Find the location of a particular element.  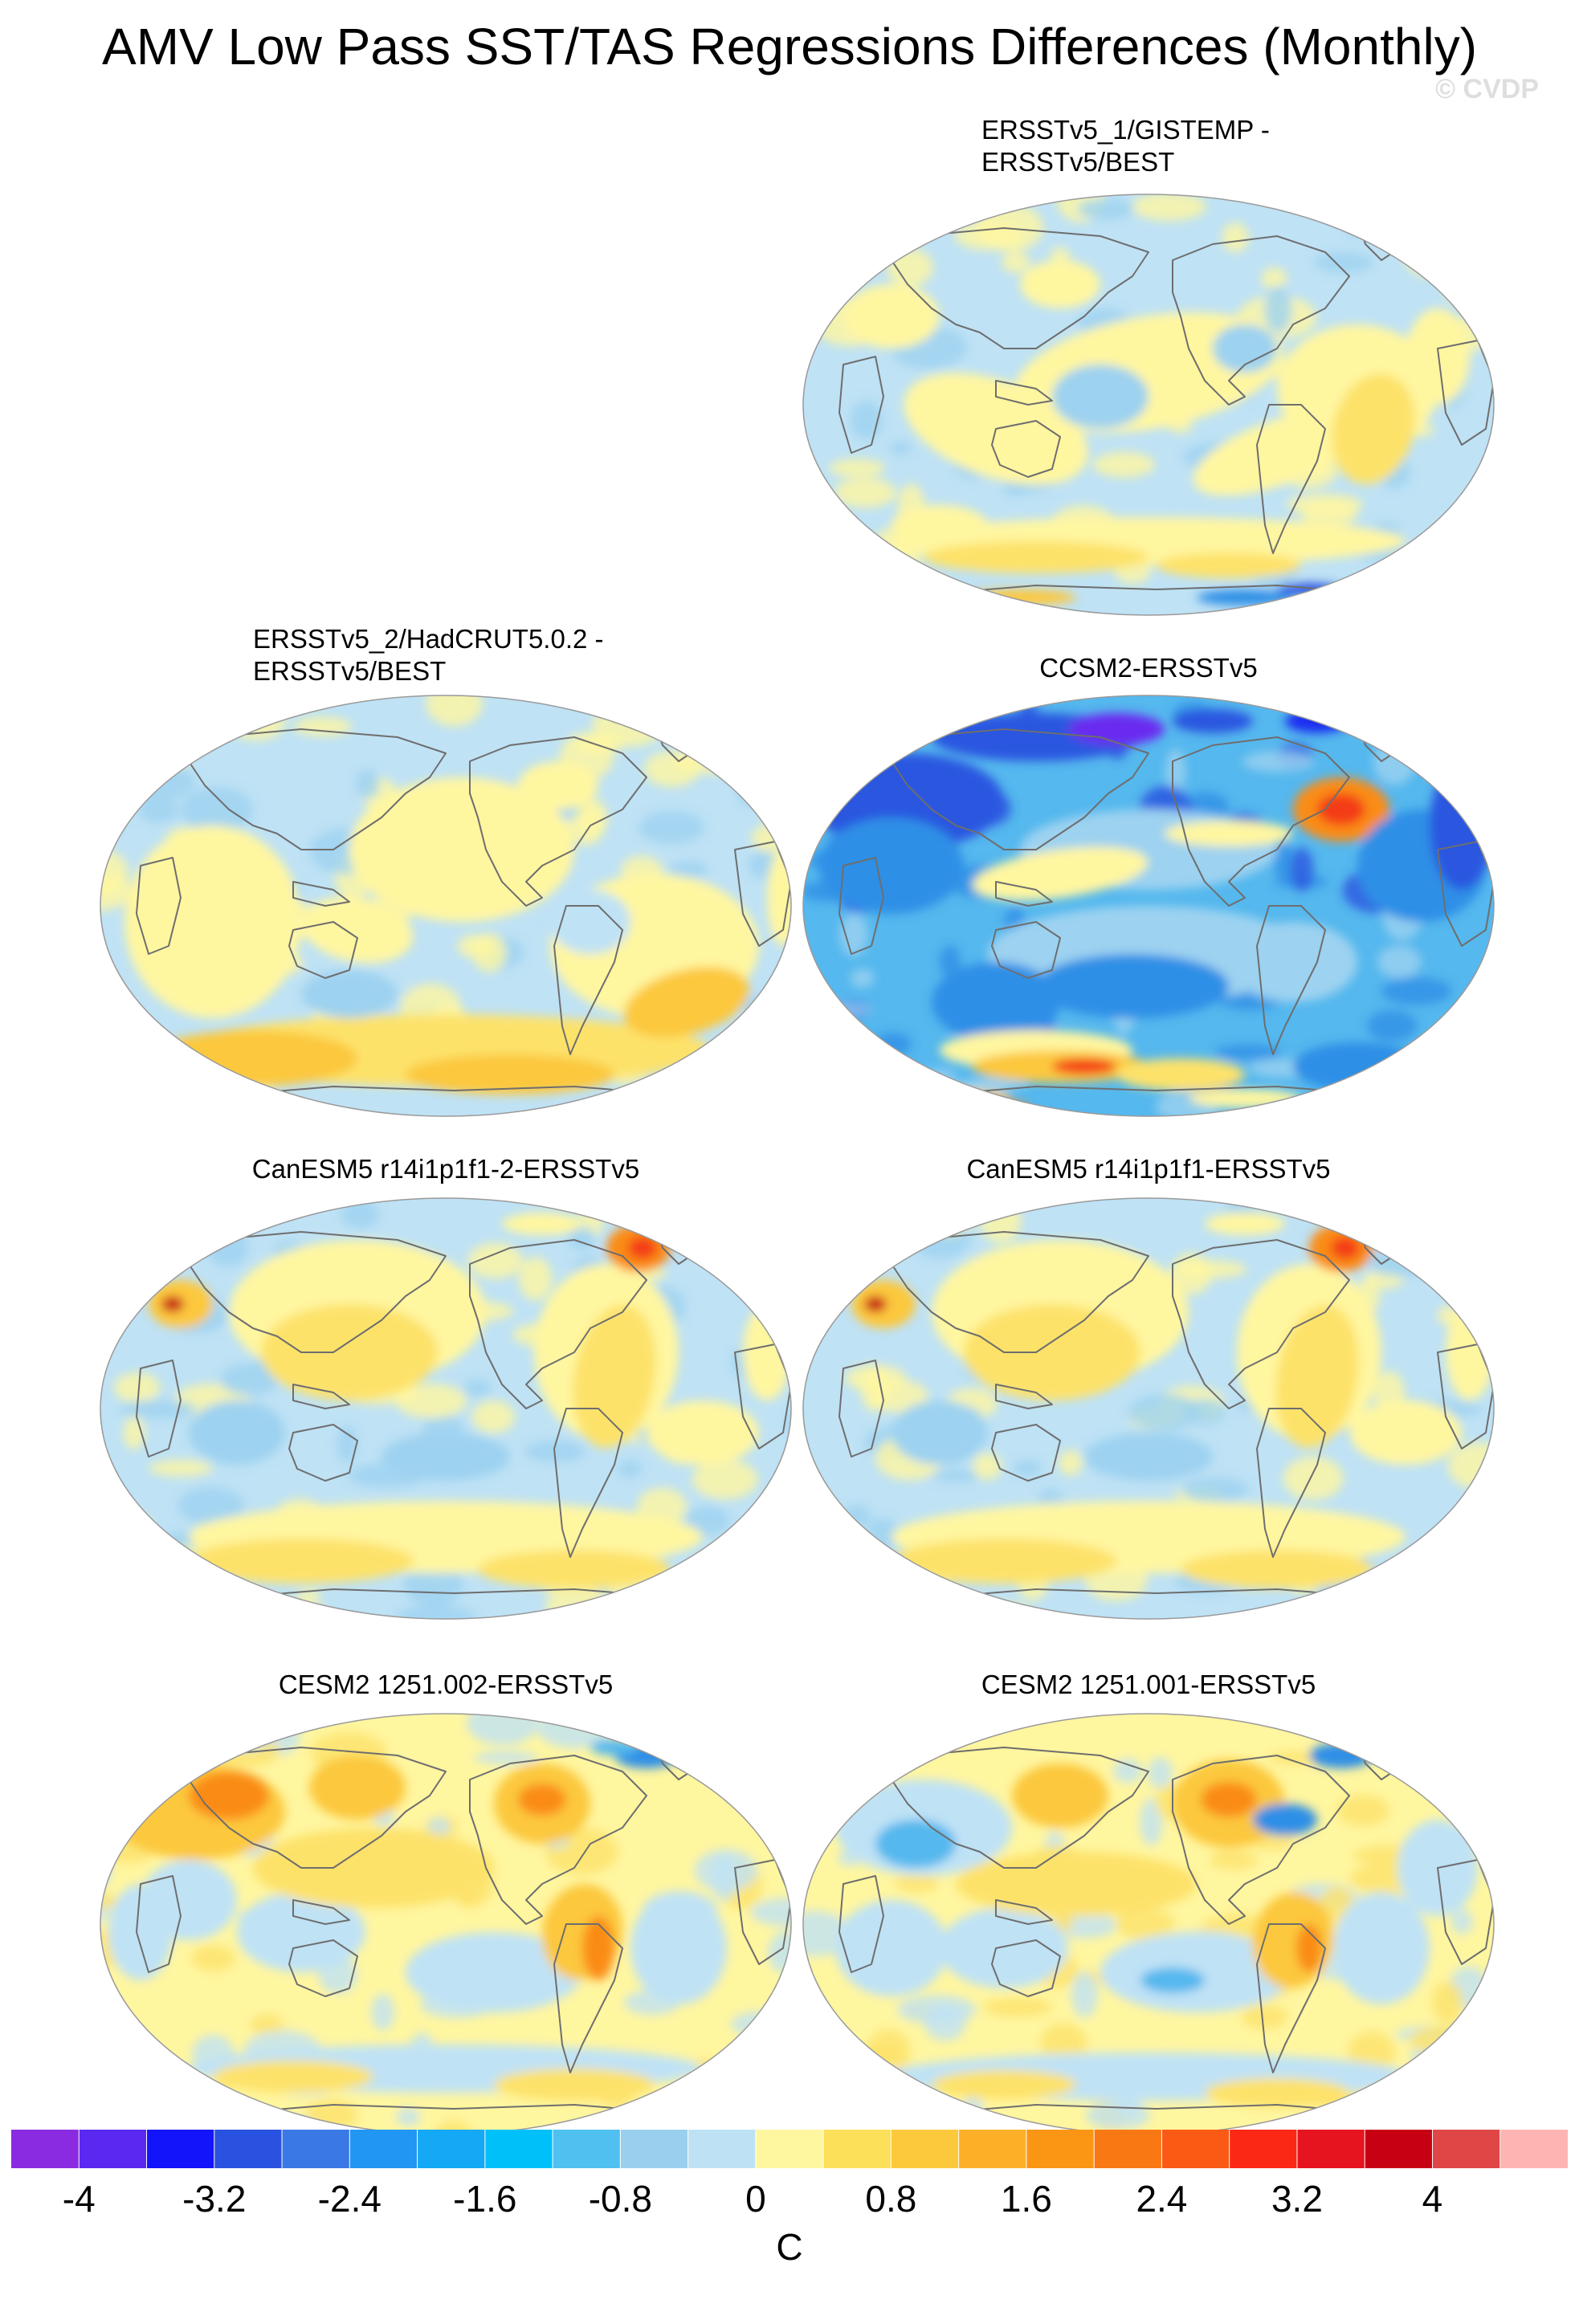

panel-title-line-2: ERSSTv5/BEST is located at coordinates (1078, 162).